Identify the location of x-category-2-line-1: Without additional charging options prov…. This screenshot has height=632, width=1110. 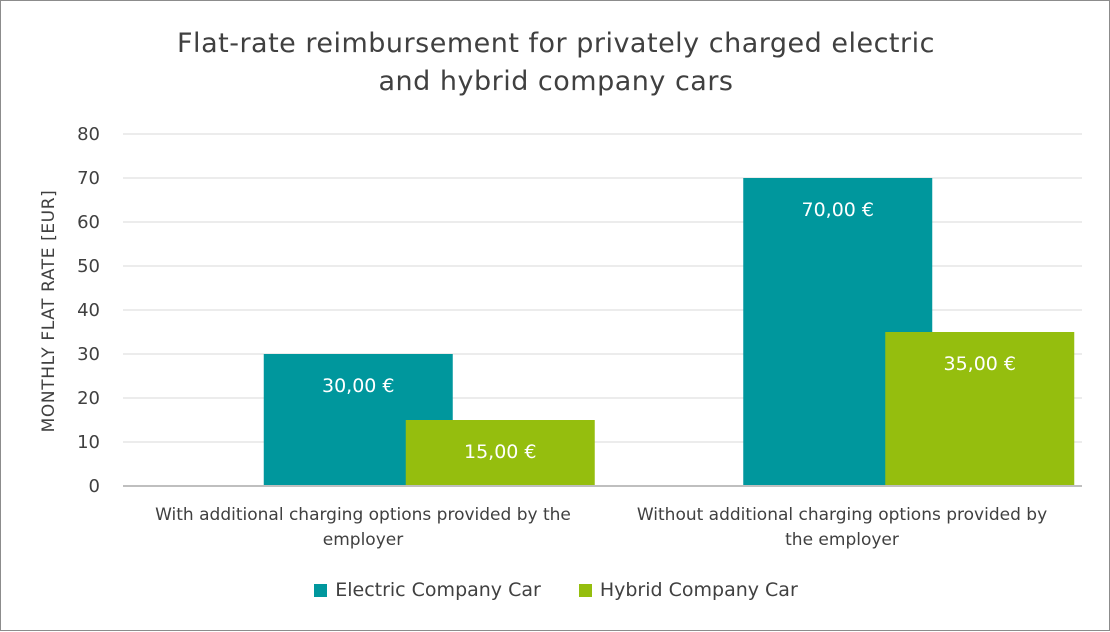
(842, 515).